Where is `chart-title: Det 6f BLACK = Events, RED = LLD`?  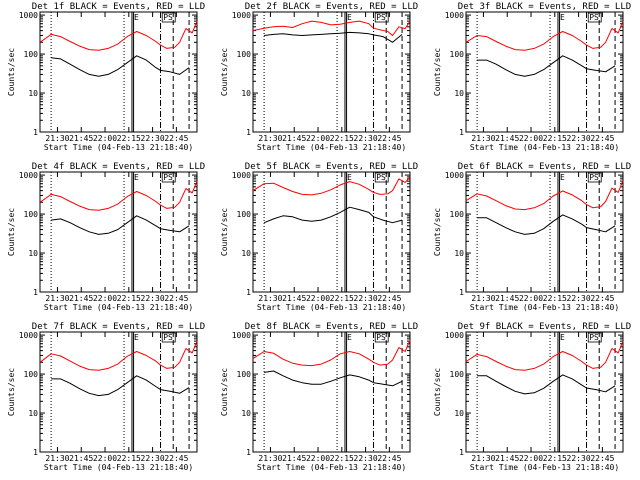
chart-title: Det 6f BLACK = Events, RED = LLD is located at coordinates (544, 167).